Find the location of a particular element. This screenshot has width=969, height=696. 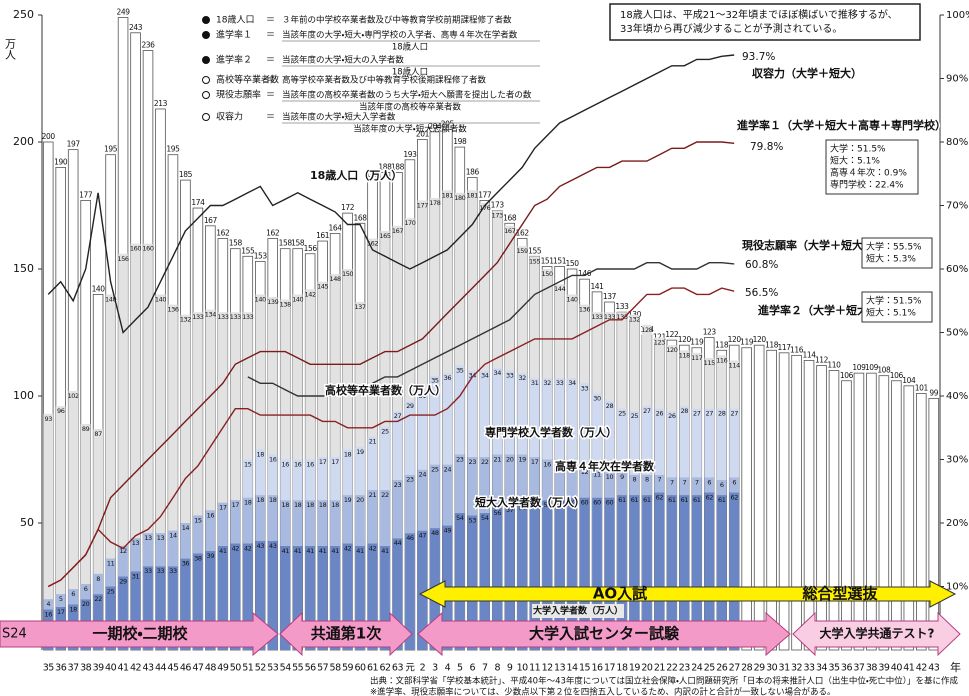

value-label: 14 is located at coordinates (173, 536).